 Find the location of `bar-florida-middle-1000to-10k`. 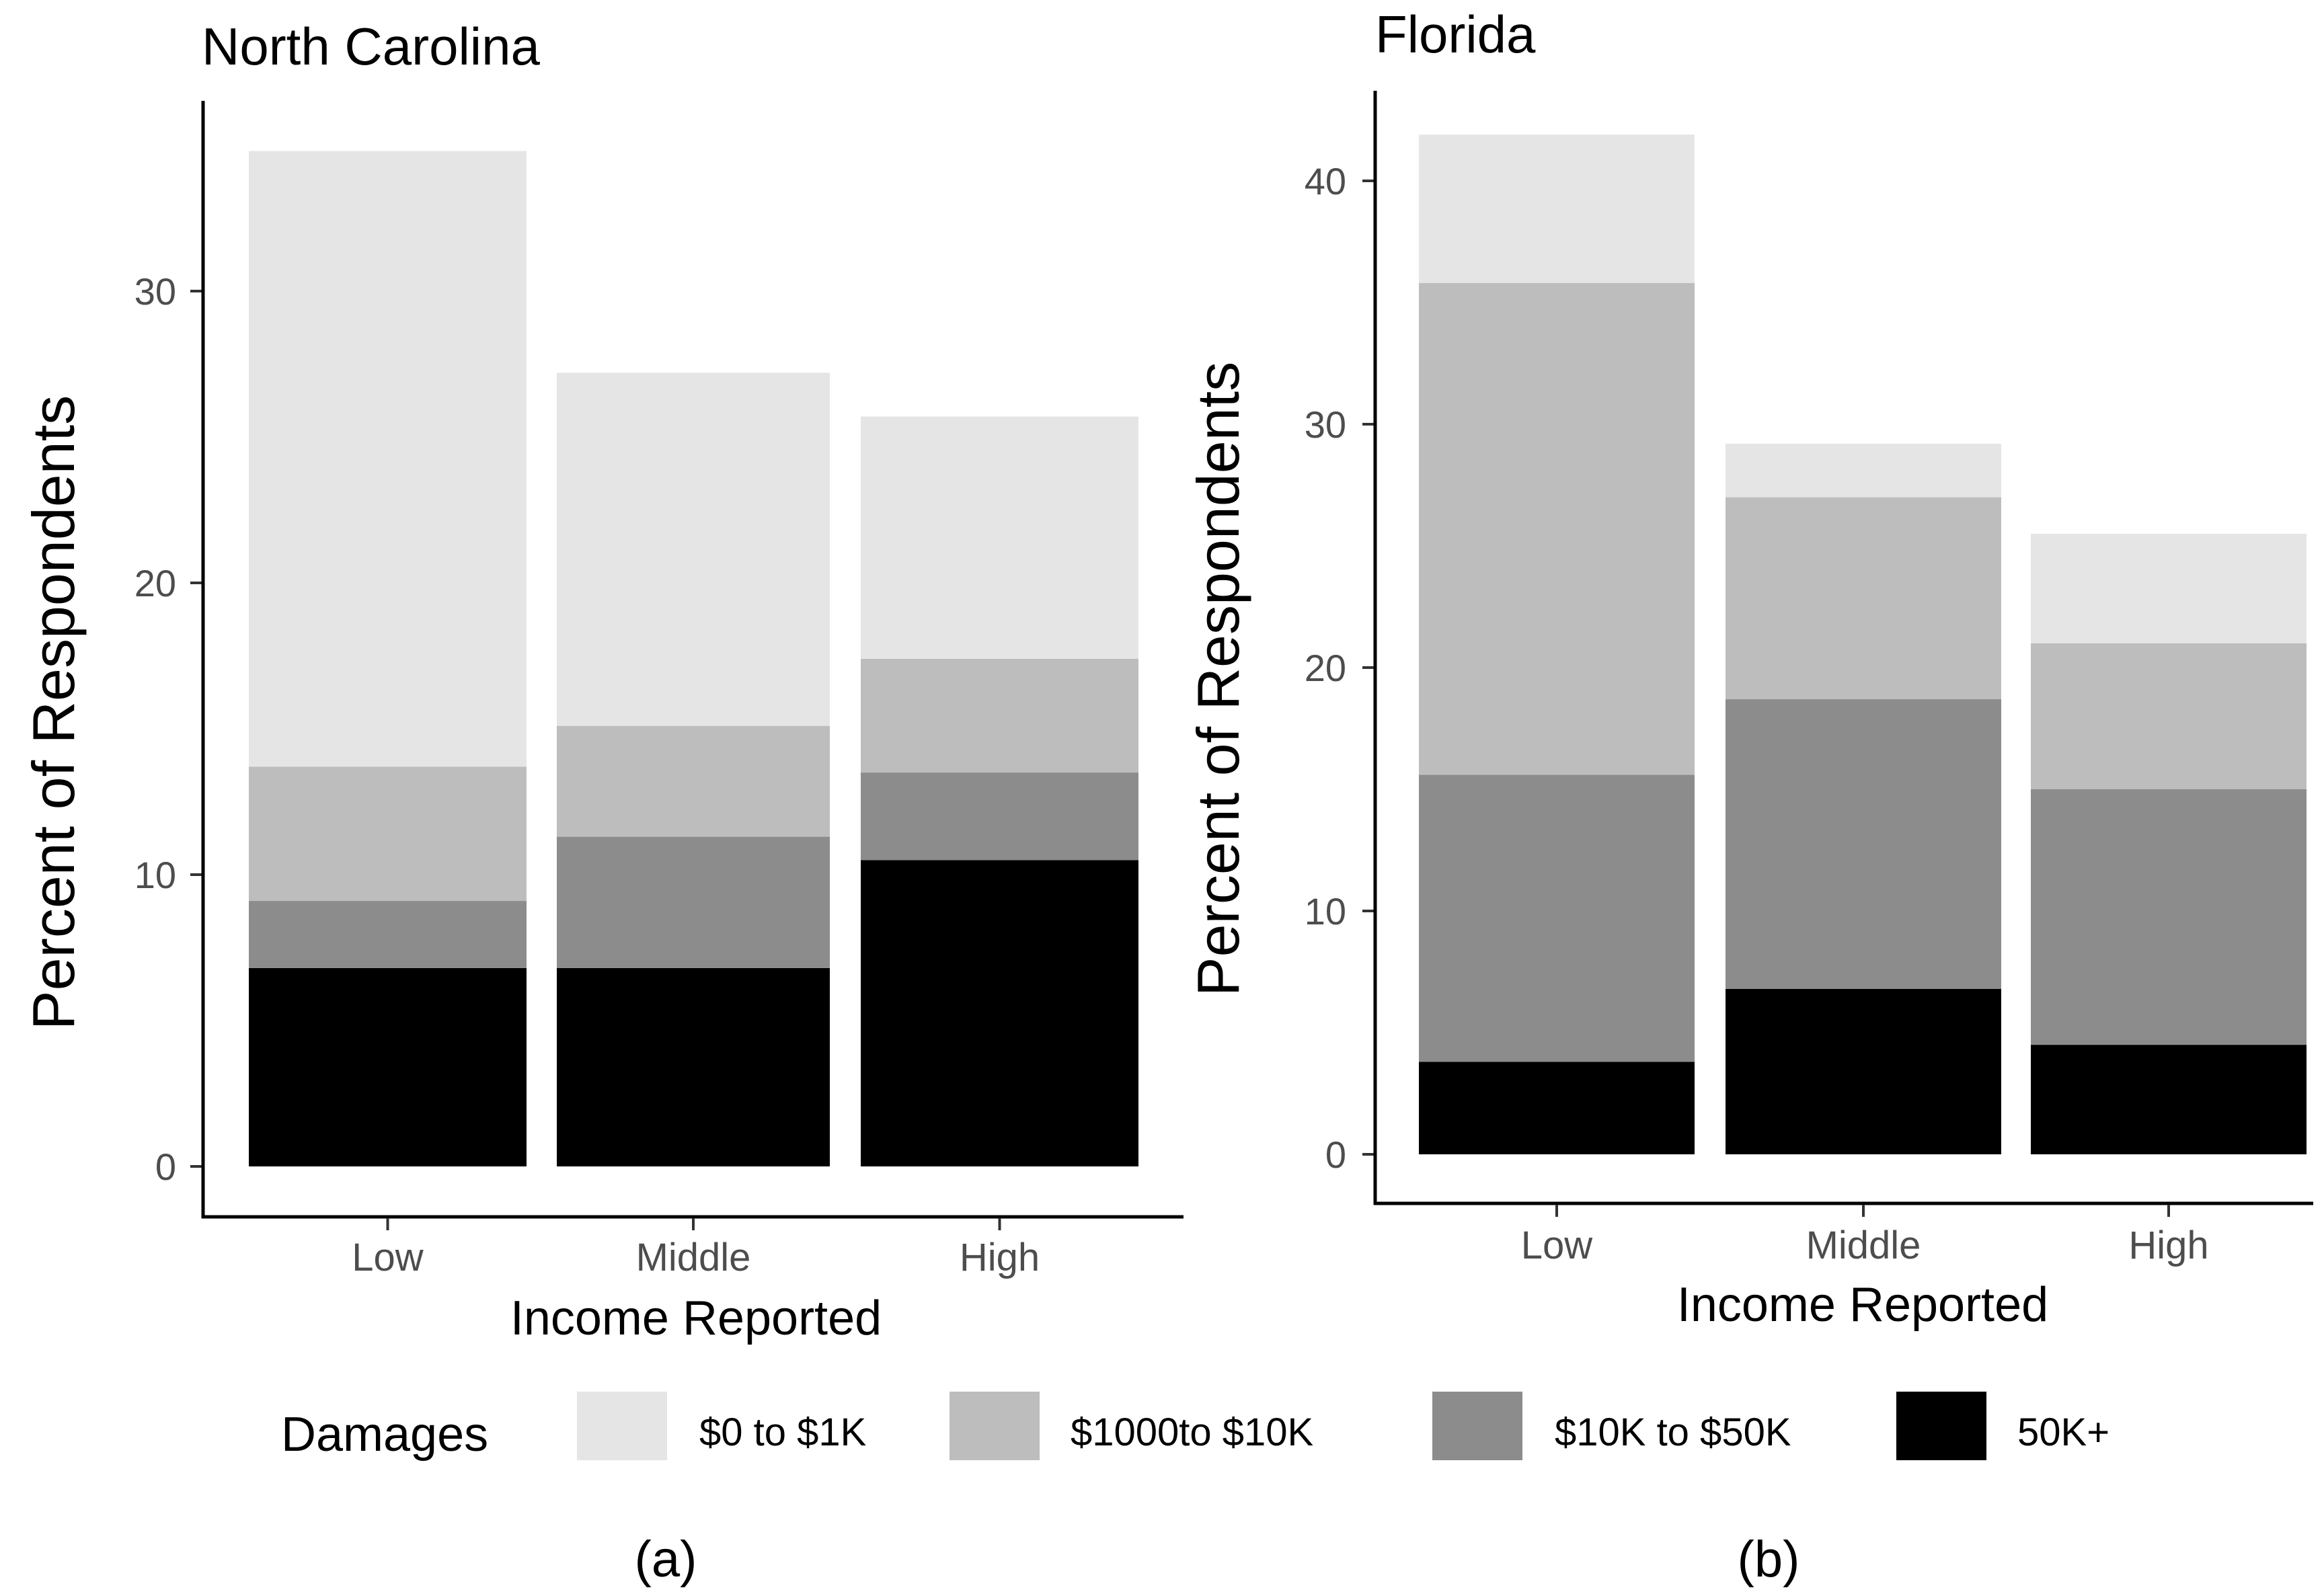

bar-florida-middle-1000to-10k is located at coordinates (1863, 598).